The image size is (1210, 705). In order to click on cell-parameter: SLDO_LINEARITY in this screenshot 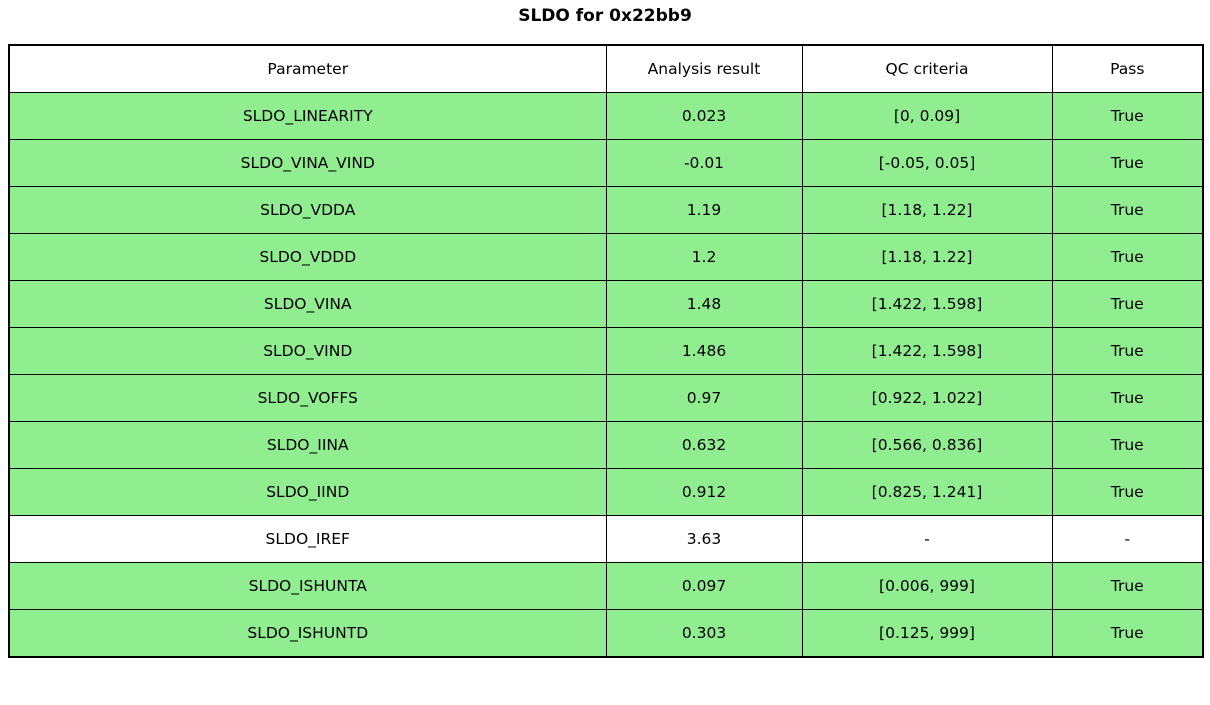, I will do `click(307, 116)`.